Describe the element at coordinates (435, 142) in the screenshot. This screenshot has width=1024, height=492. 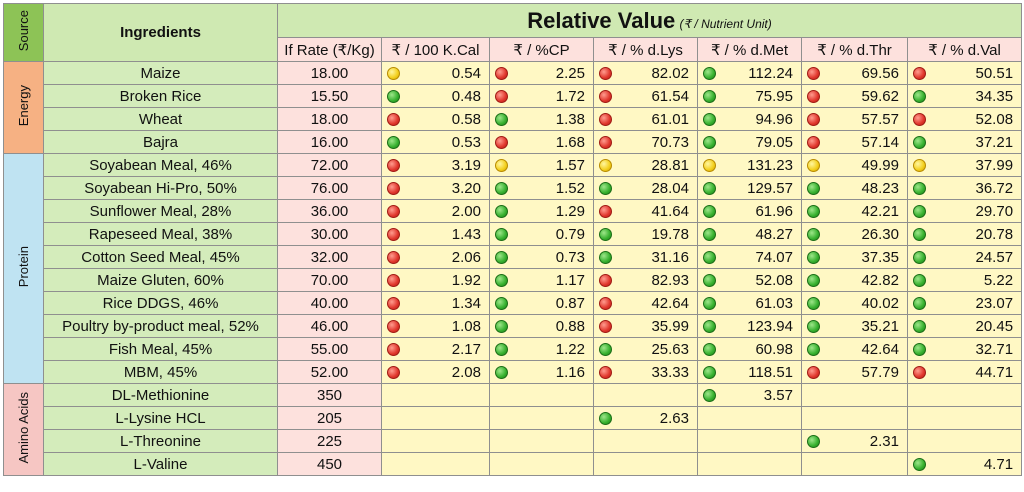
I see `value-cell: 0.53` at that location.